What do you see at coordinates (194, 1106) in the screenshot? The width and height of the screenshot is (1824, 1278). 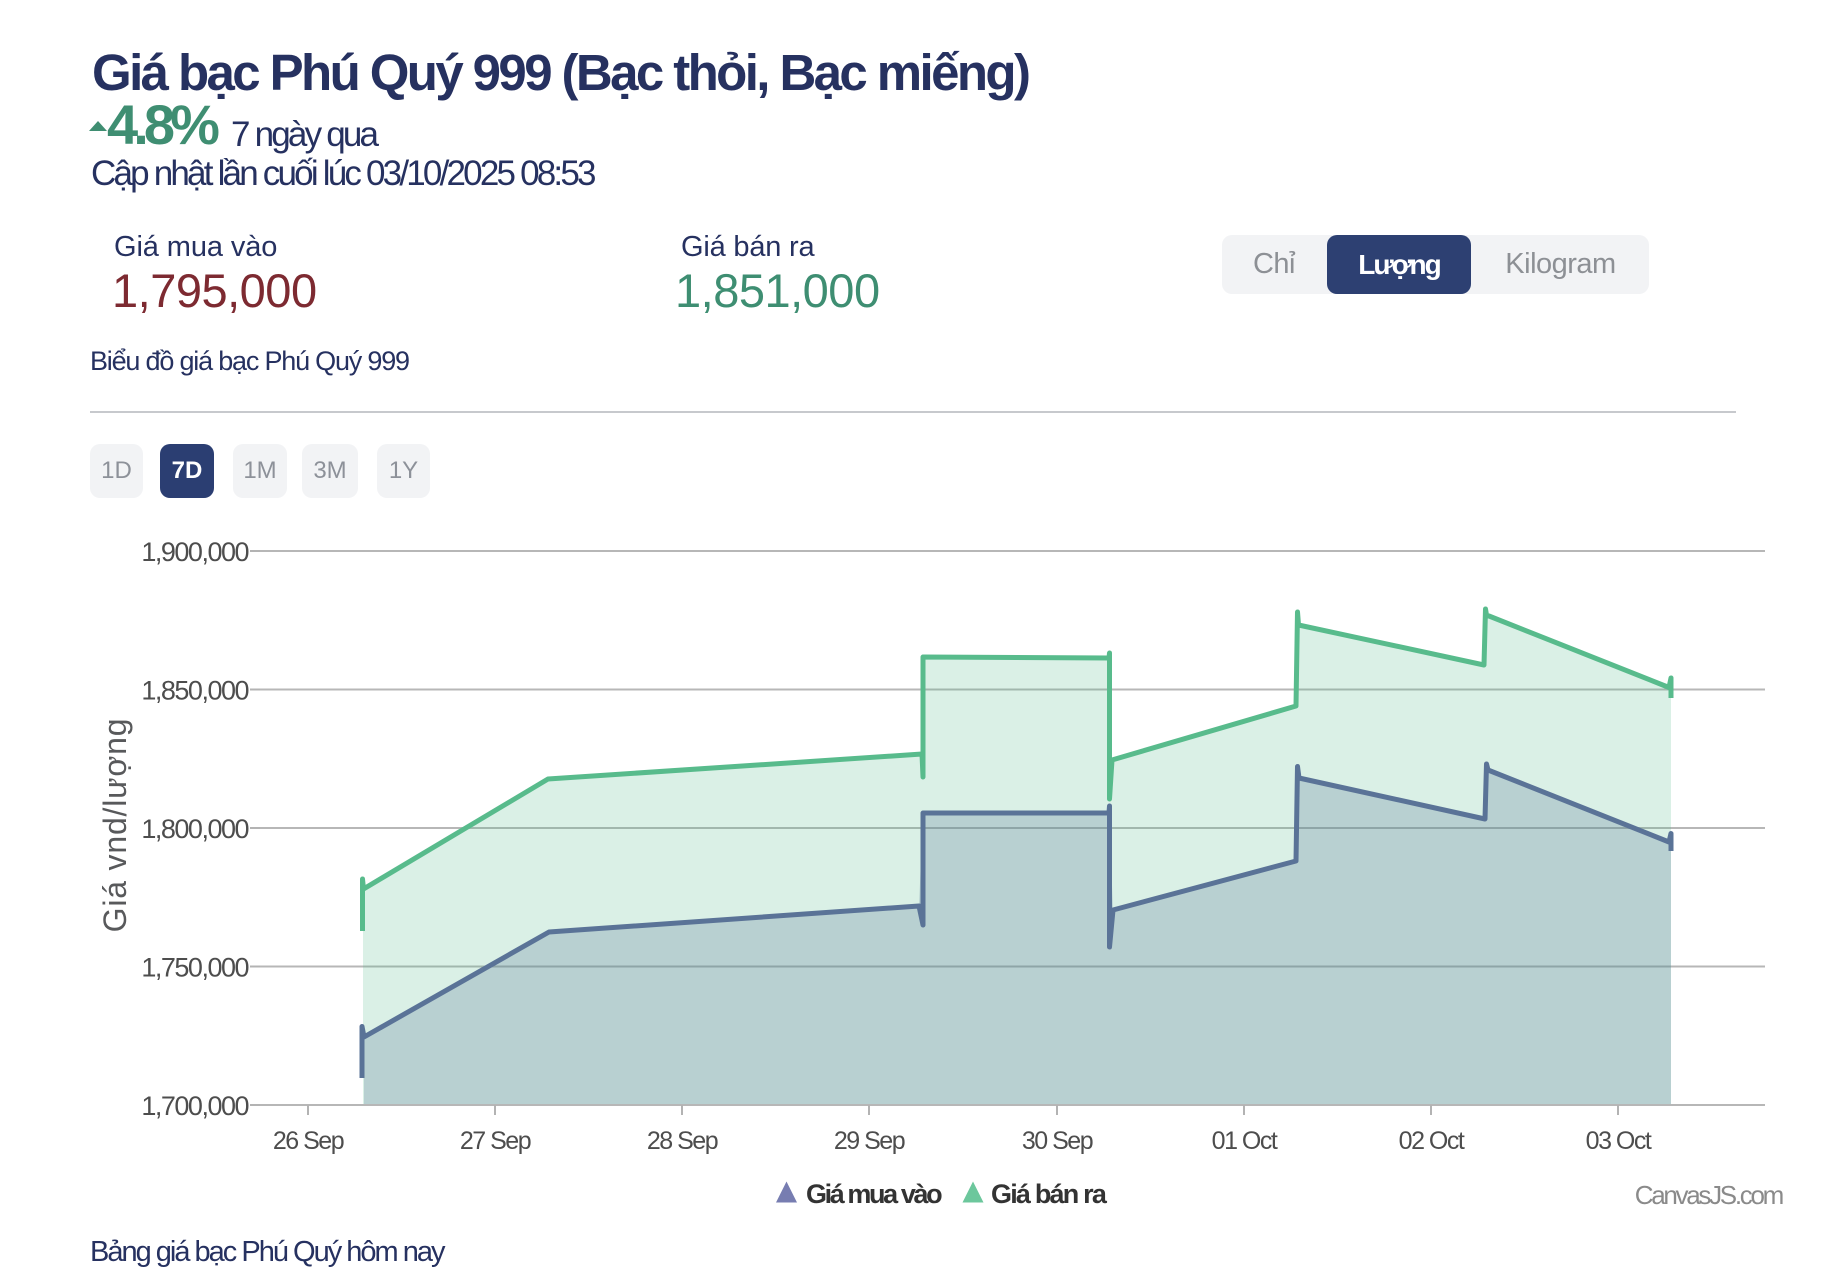 I see `svg-text: 1,700,000` at bounding box center [194, 1106].